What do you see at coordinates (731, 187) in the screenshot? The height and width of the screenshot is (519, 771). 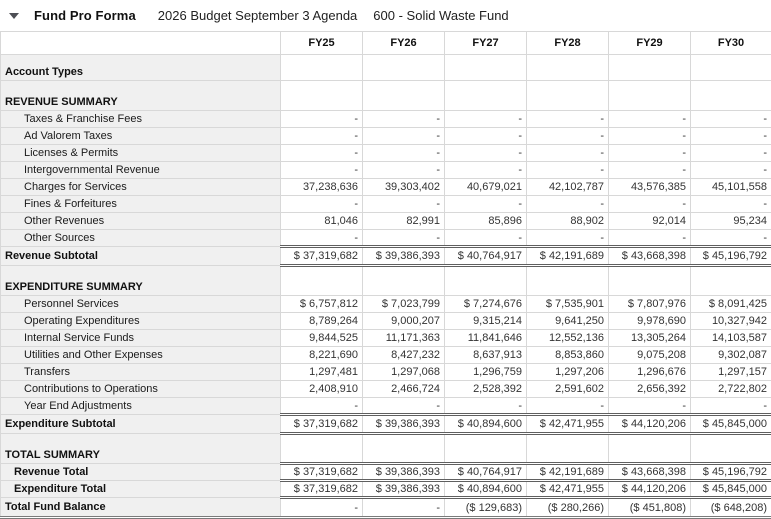 I see `data-cell: 45,101,558` at bounding box center [731, 187].